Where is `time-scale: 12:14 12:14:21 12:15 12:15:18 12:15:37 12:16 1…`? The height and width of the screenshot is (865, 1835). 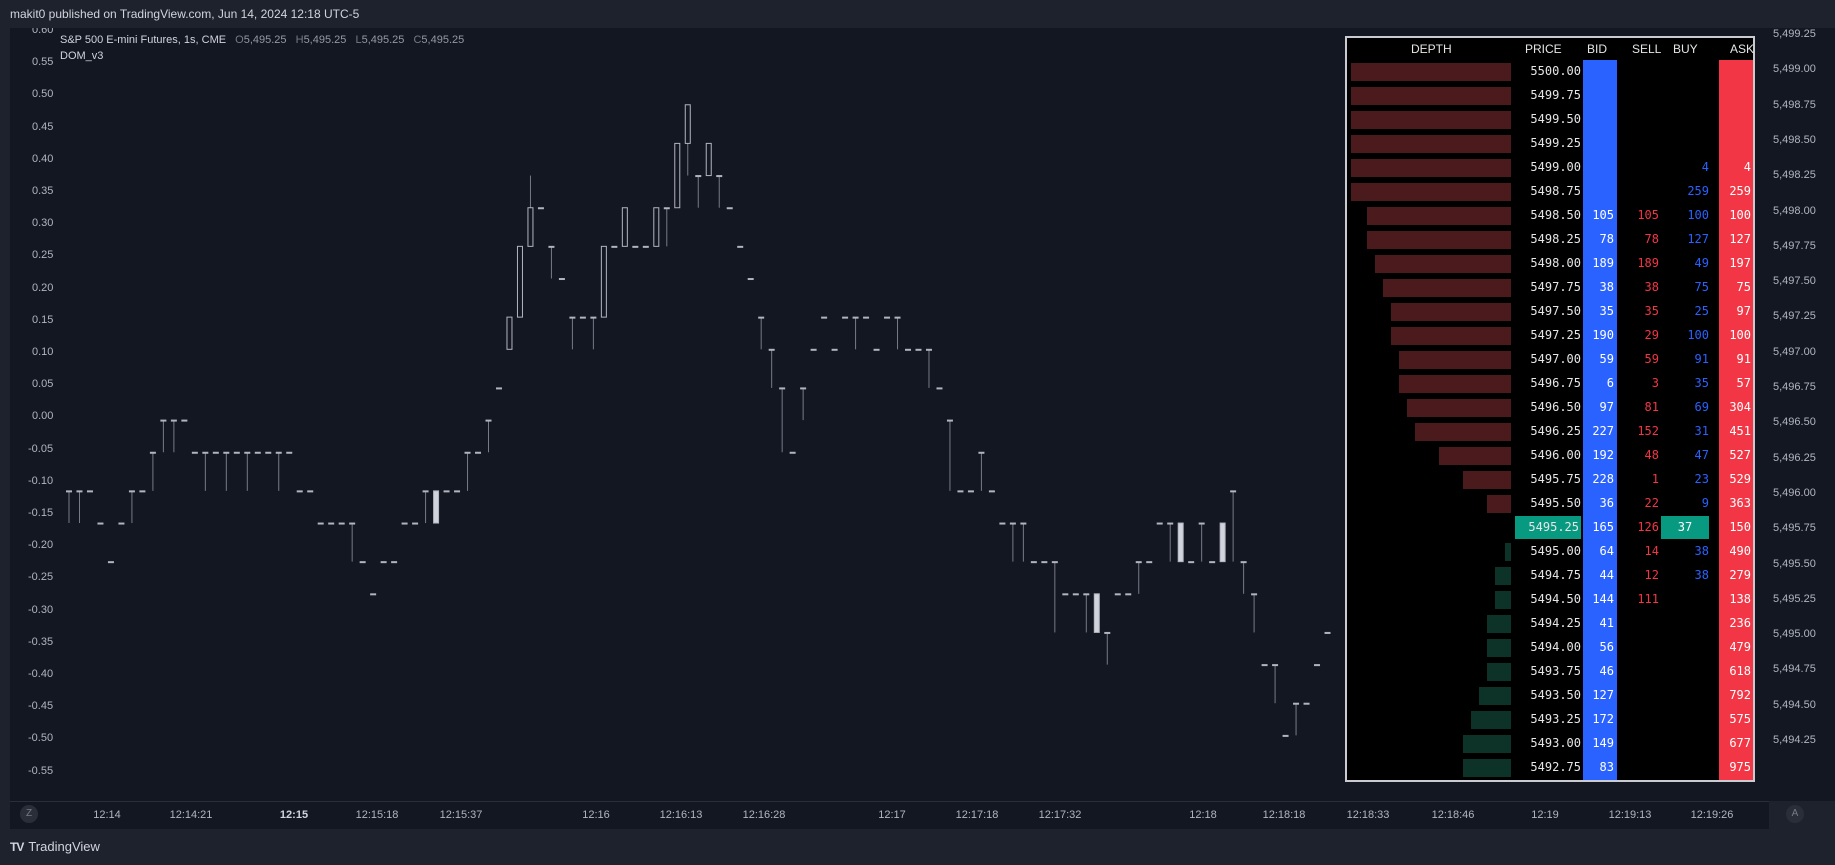
time-scale: 12:14 12:14:21 12:15 12:15:18 12:15:37 12:16 1… is located at coordinates (889, 815).